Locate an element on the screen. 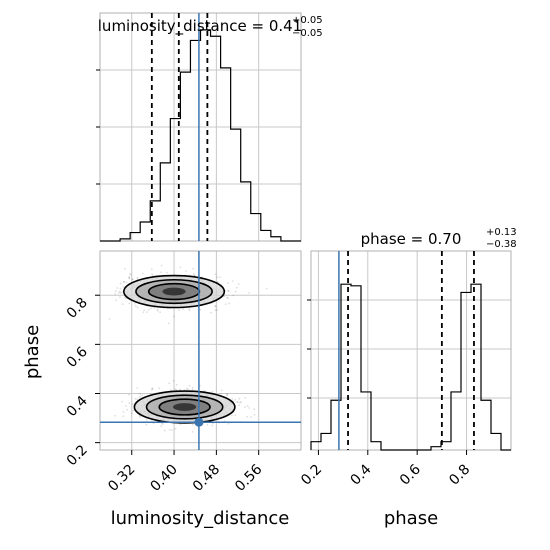  x-ticks-phase: 0.2 0.4 0.6 0.8 is located at coordinates (385, 469).